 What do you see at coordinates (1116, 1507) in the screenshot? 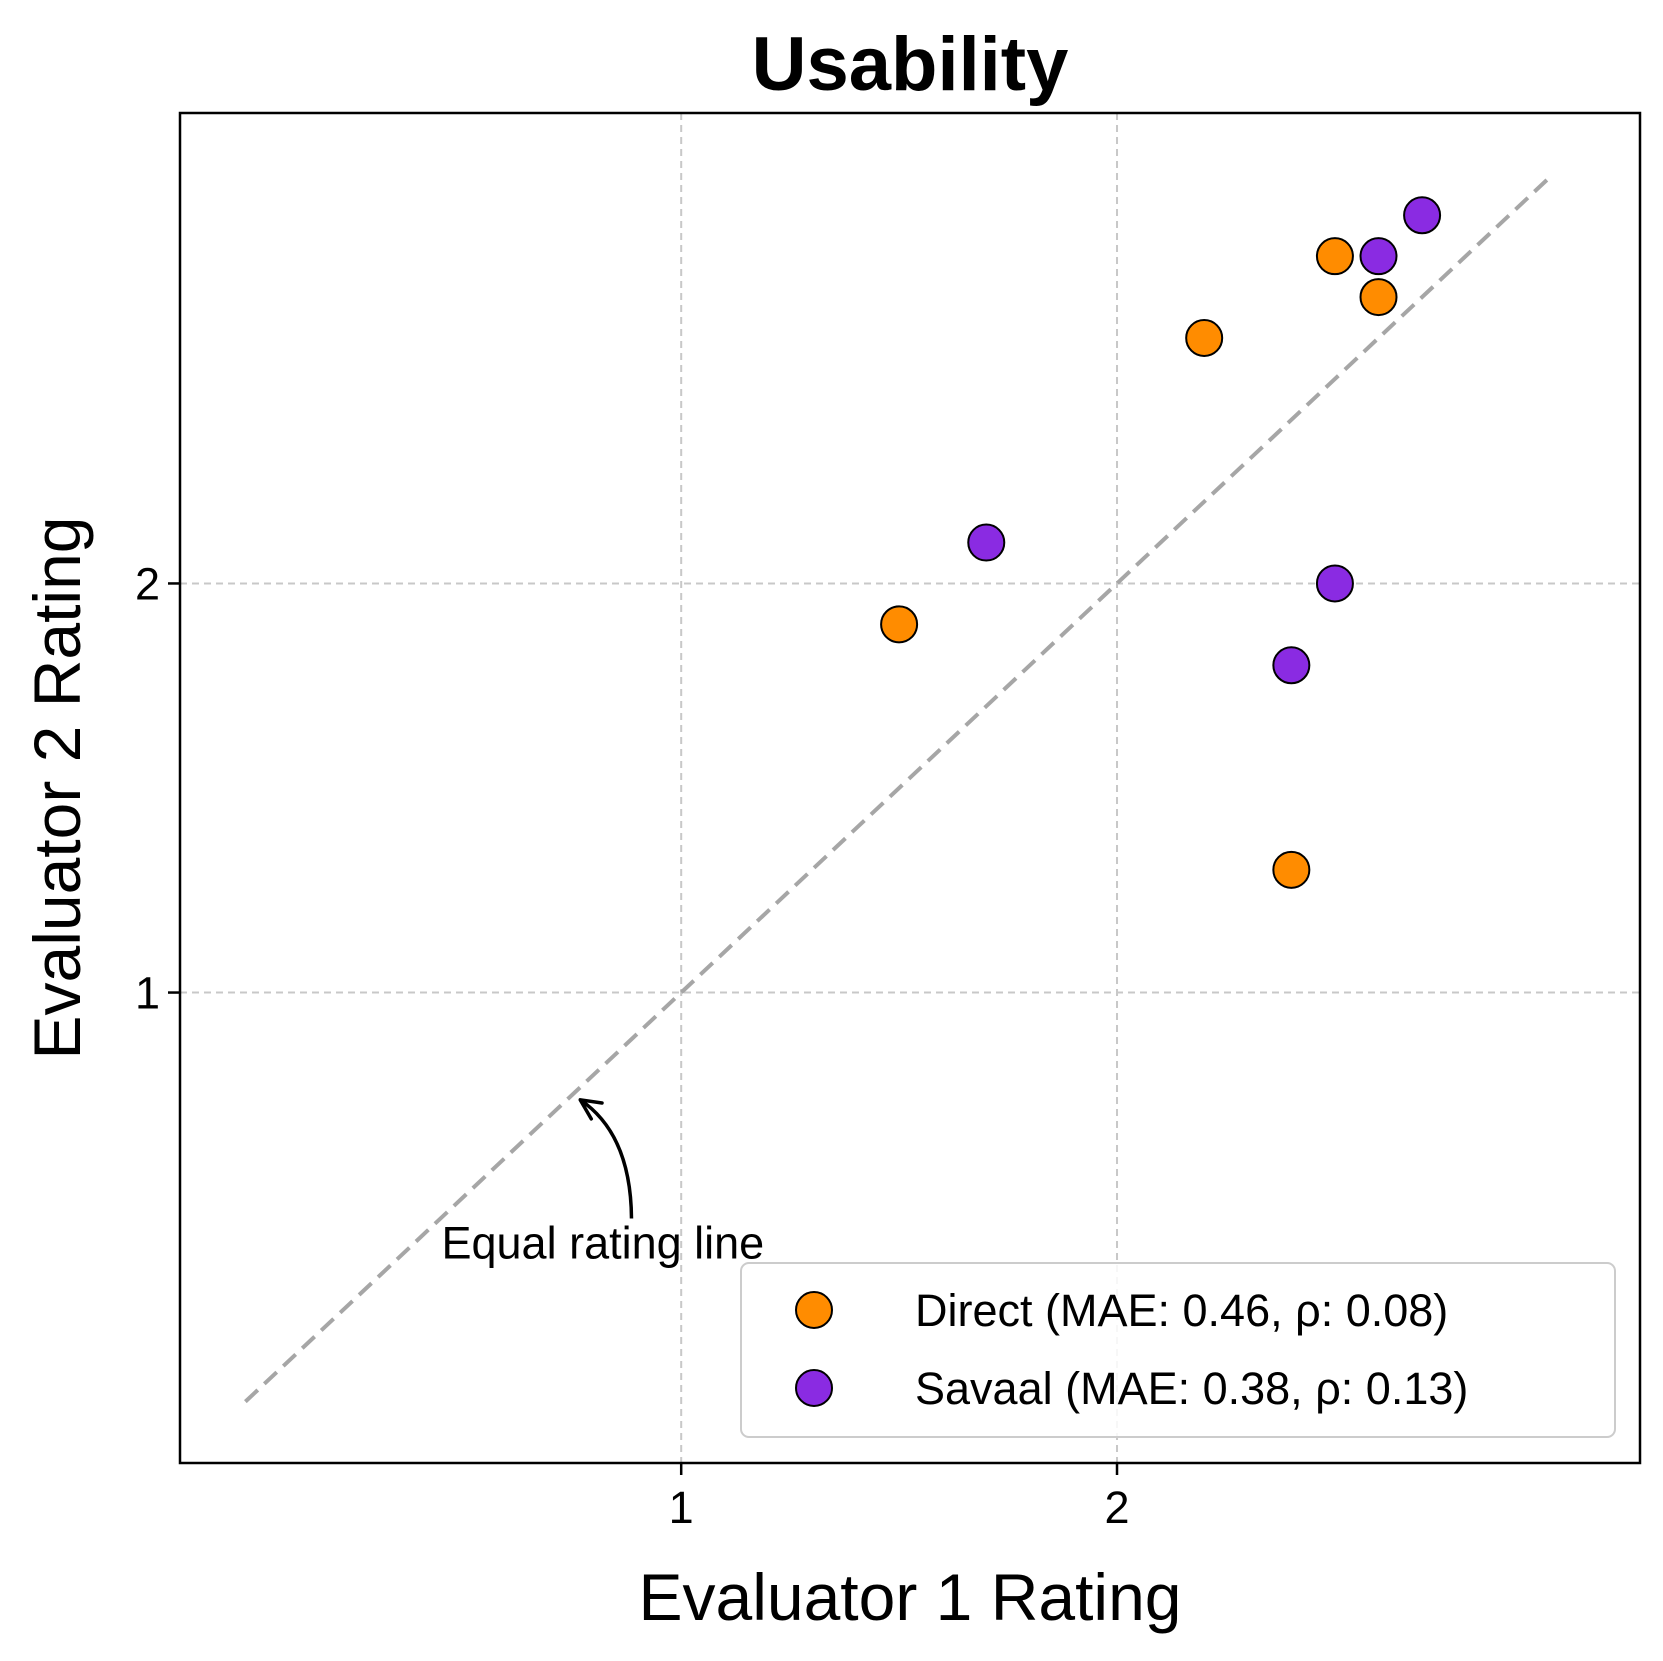
I see `x-tick-label-2: 2` at bounding box center [1116, 1507].